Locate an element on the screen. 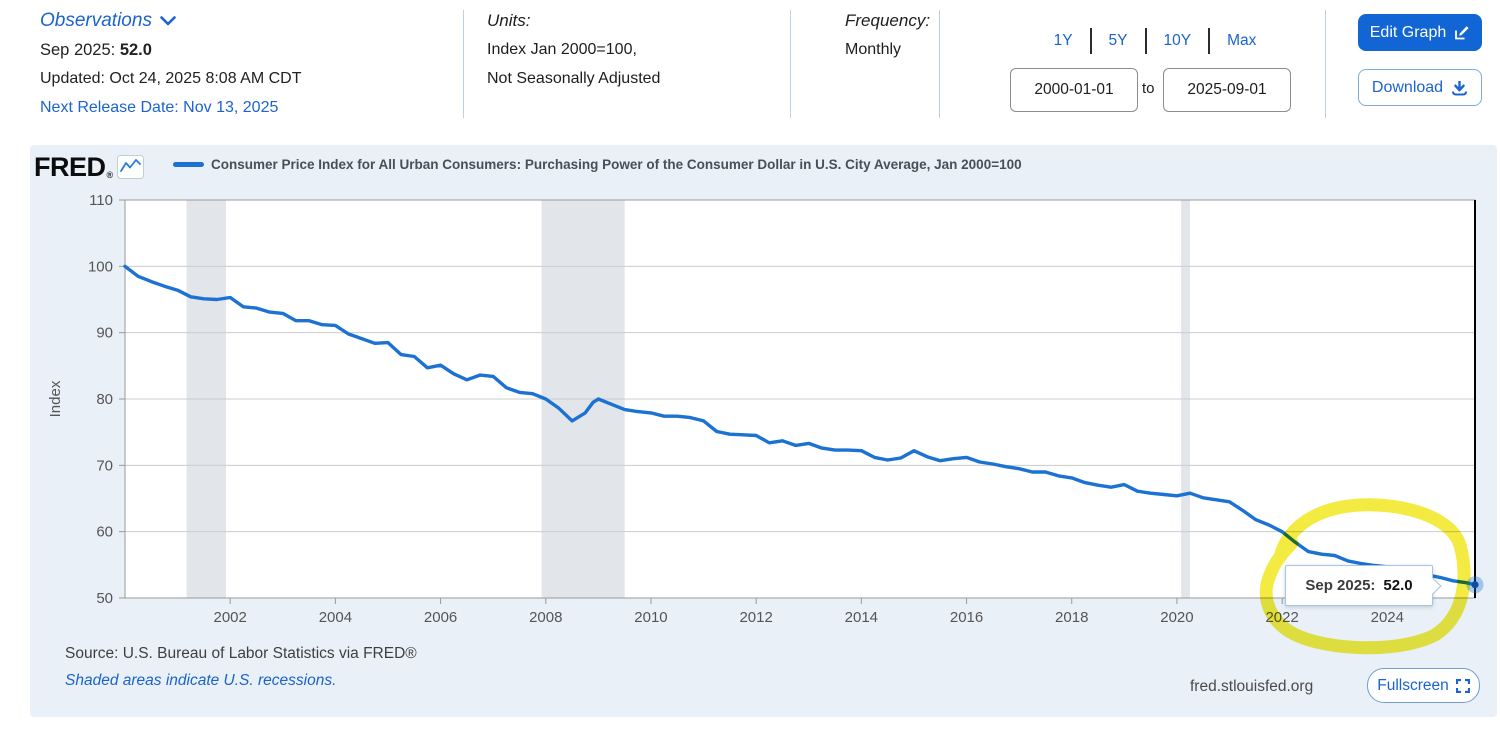  units-value-line2: Not Seasonally Adjusted is located at coordinates (574, 78).